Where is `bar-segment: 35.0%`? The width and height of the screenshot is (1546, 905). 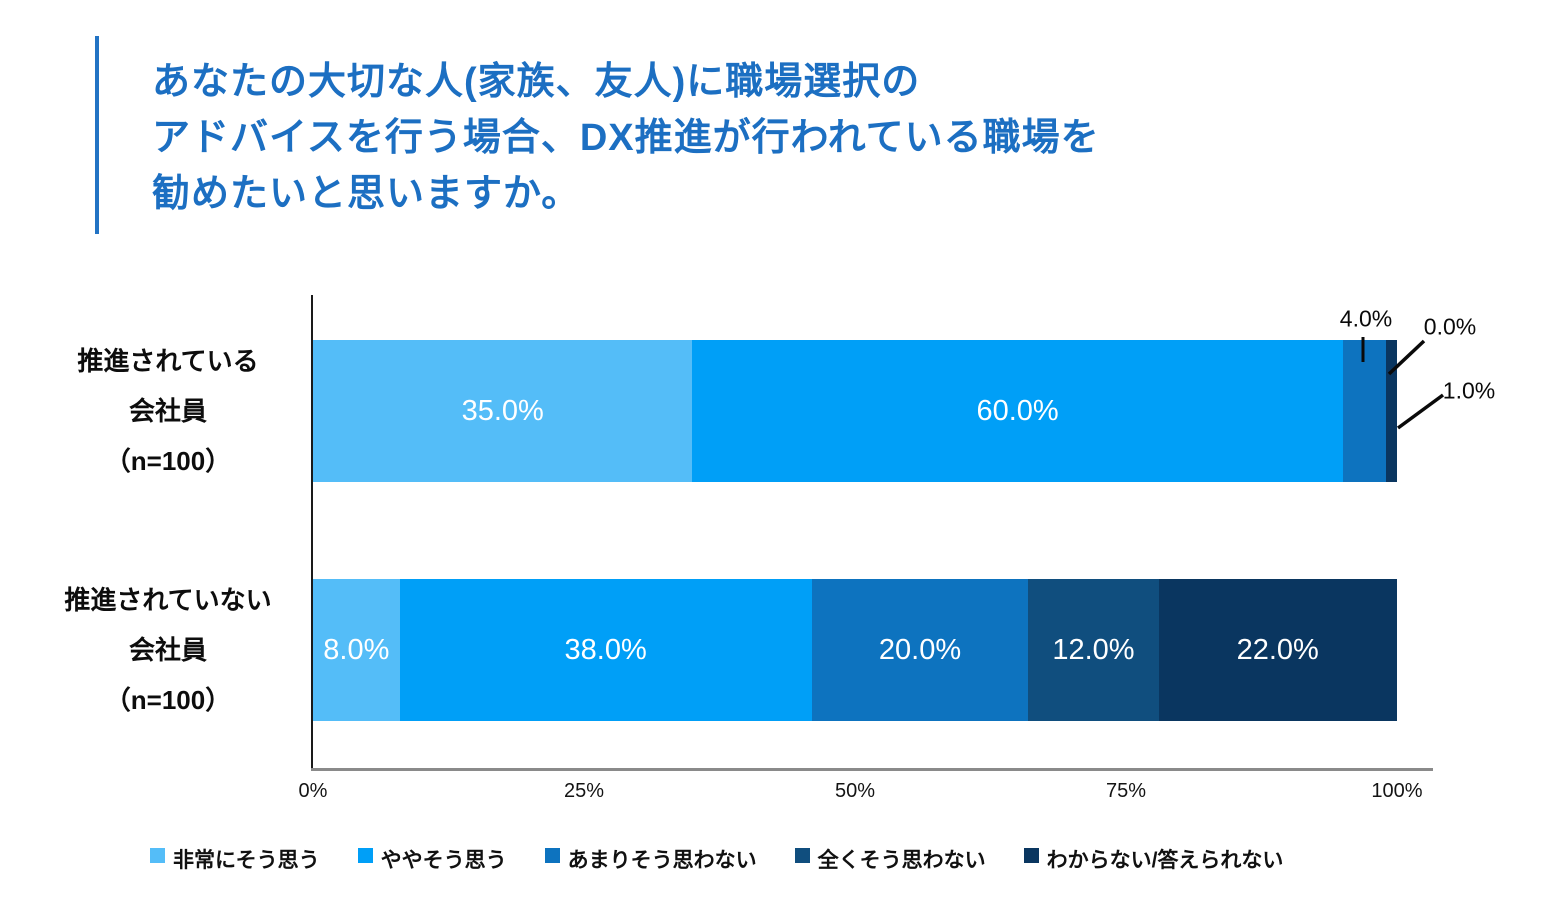
bar-segment: 35.0% is located at coordinates (503, 411).